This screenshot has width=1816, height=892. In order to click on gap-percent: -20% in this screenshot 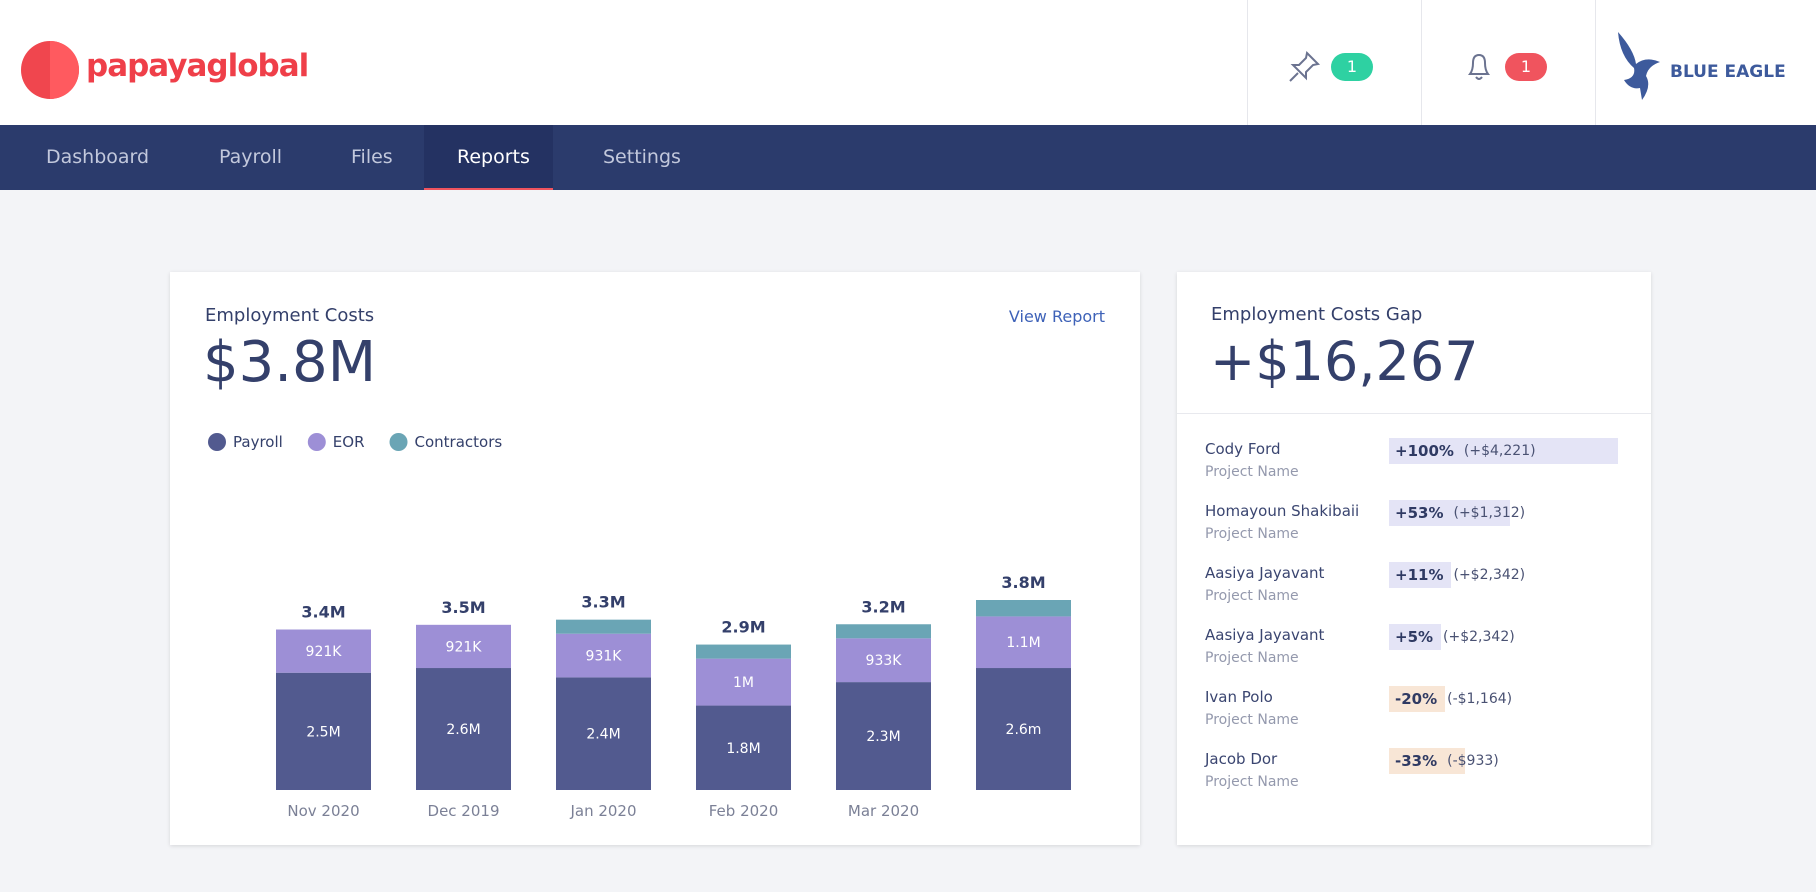, I will do `click(1416, 699)`.